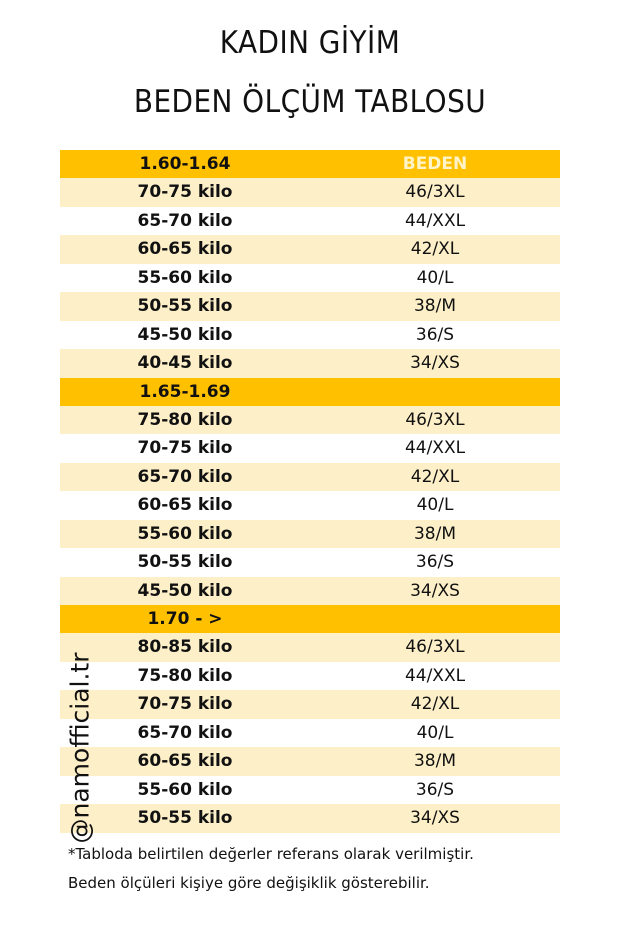 This screenshot has height=930, width=620. I want to click on table-row: 55-60 kilo 40/L, so click(310, 278).